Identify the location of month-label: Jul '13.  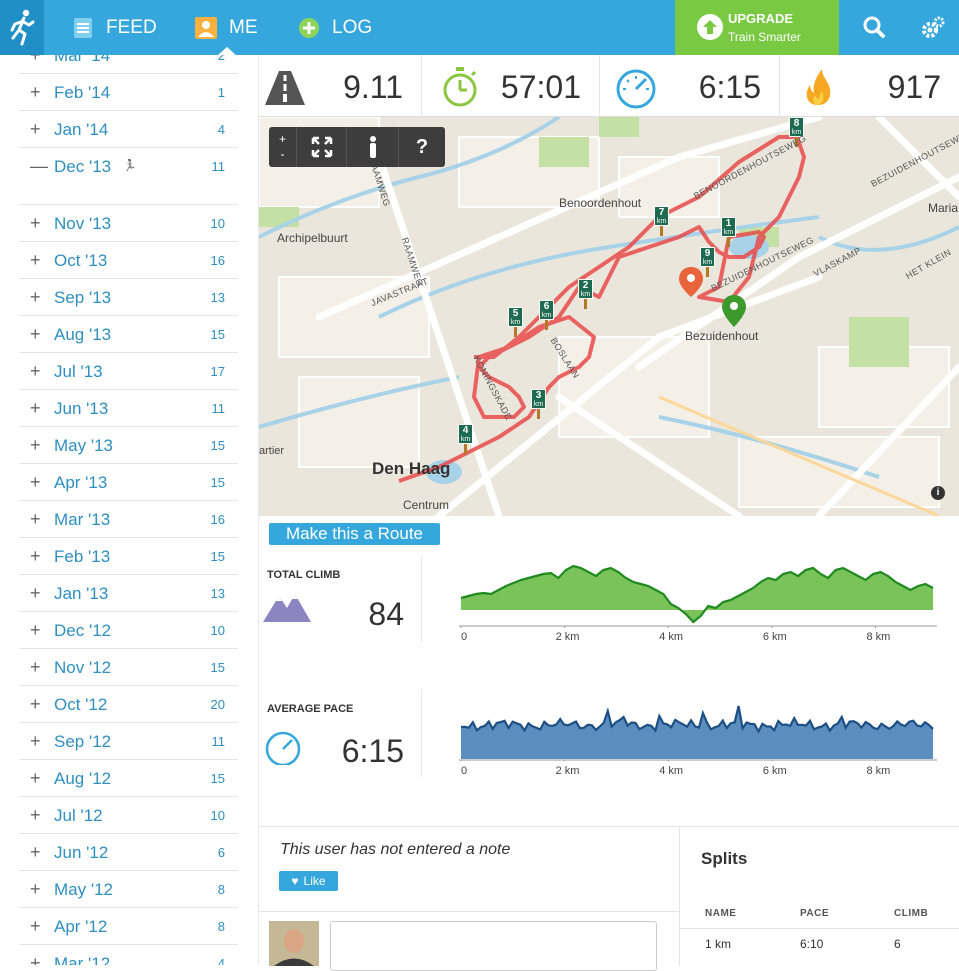
(78, 371).